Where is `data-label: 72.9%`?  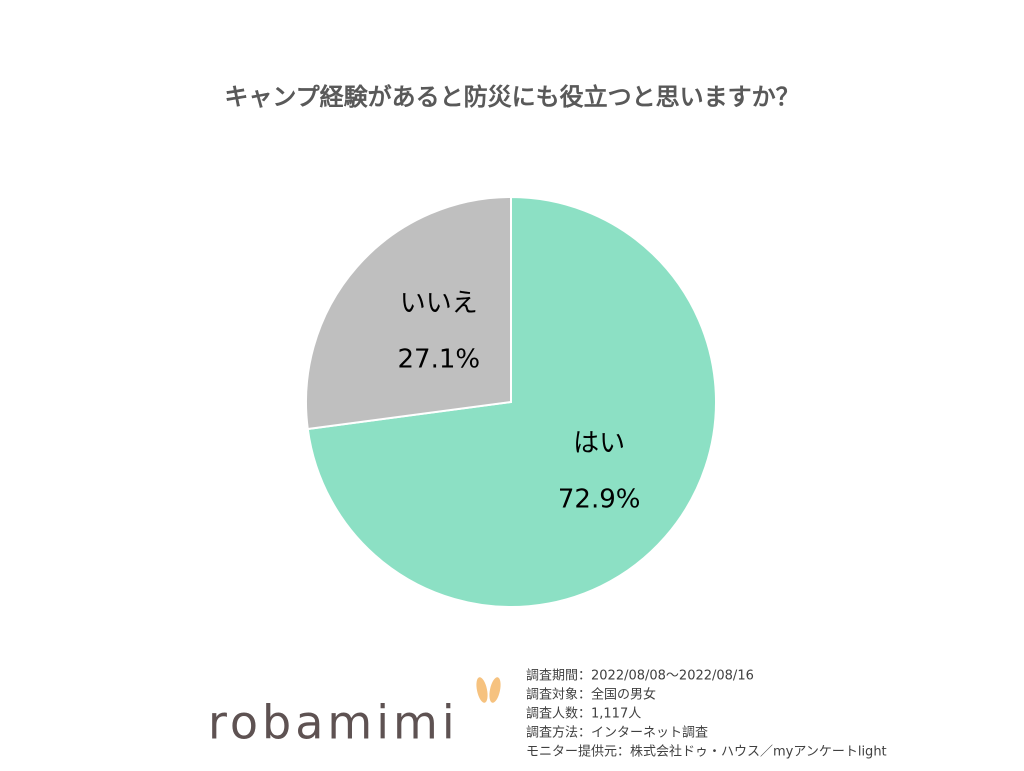
data-label: 72.9% is located at coordinates (599, 500).